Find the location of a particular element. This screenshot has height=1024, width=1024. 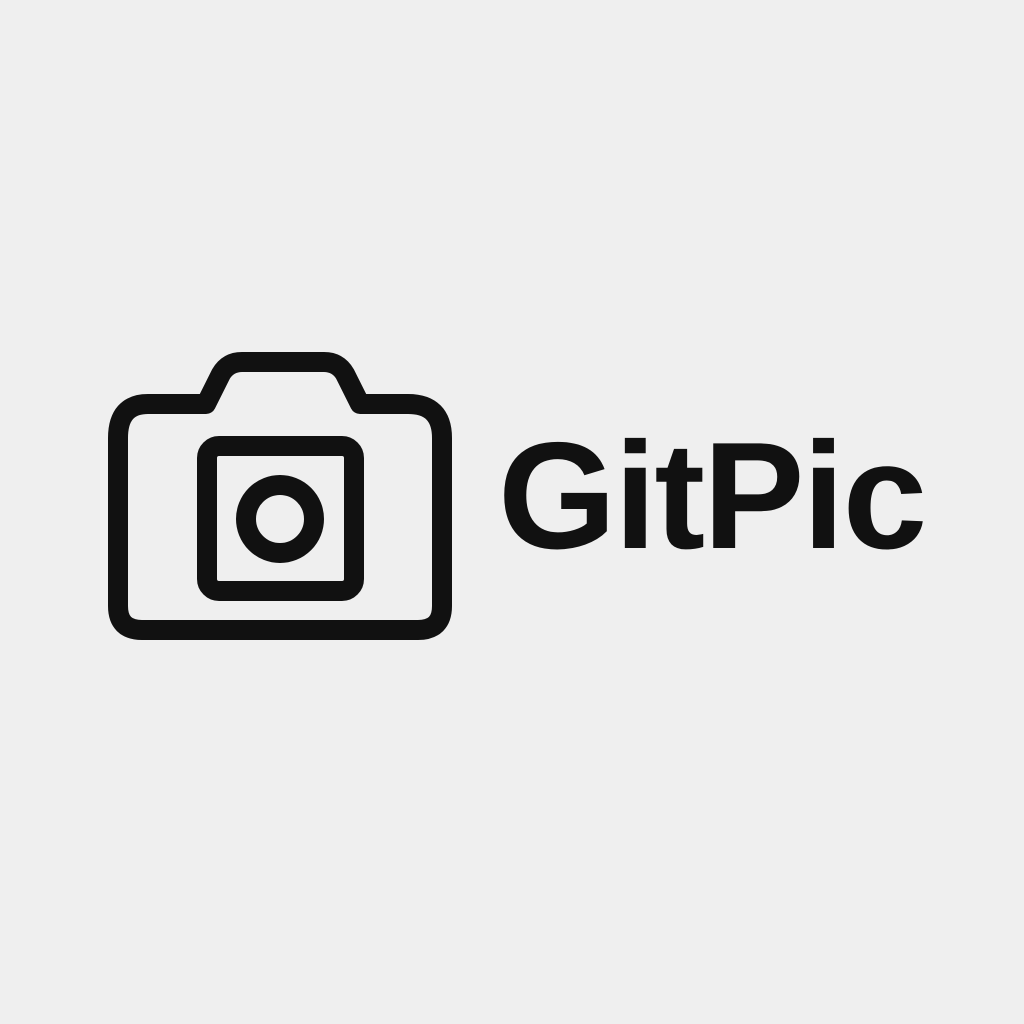

lens-frame is located at coordinates (280, 518).